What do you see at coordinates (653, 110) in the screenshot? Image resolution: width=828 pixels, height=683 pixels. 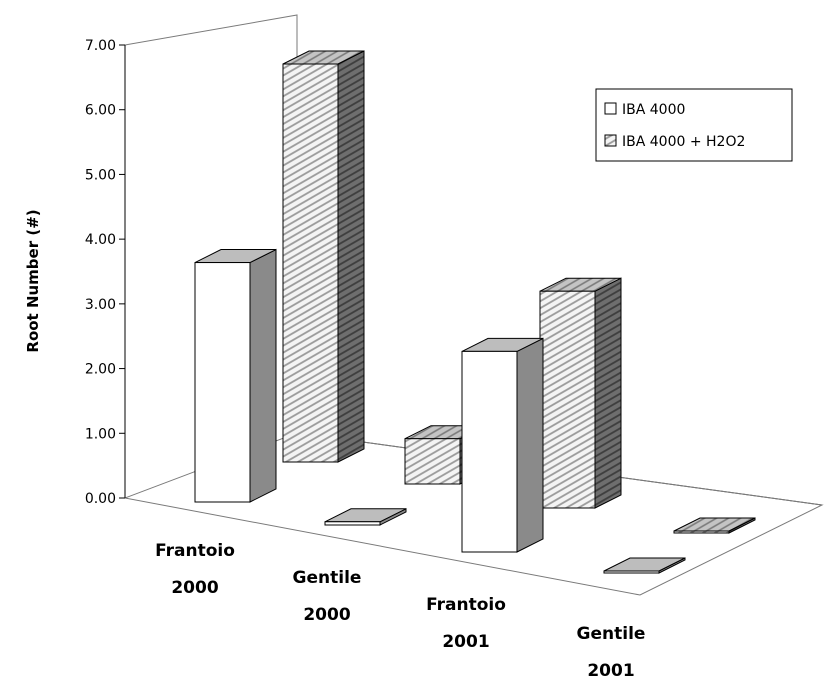 I see `legend-label-iba-4000: IBA 4000` at bounding box center [653, 110].